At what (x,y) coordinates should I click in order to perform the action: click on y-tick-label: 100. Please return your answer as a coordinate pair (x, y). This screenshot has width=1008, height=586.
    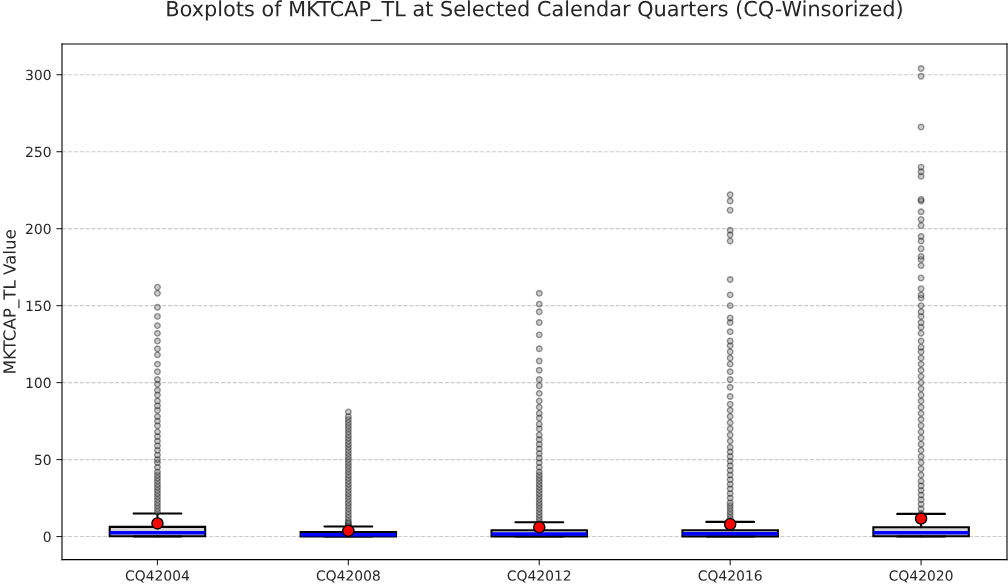
    Looking at the image, I should click on (38, 383).